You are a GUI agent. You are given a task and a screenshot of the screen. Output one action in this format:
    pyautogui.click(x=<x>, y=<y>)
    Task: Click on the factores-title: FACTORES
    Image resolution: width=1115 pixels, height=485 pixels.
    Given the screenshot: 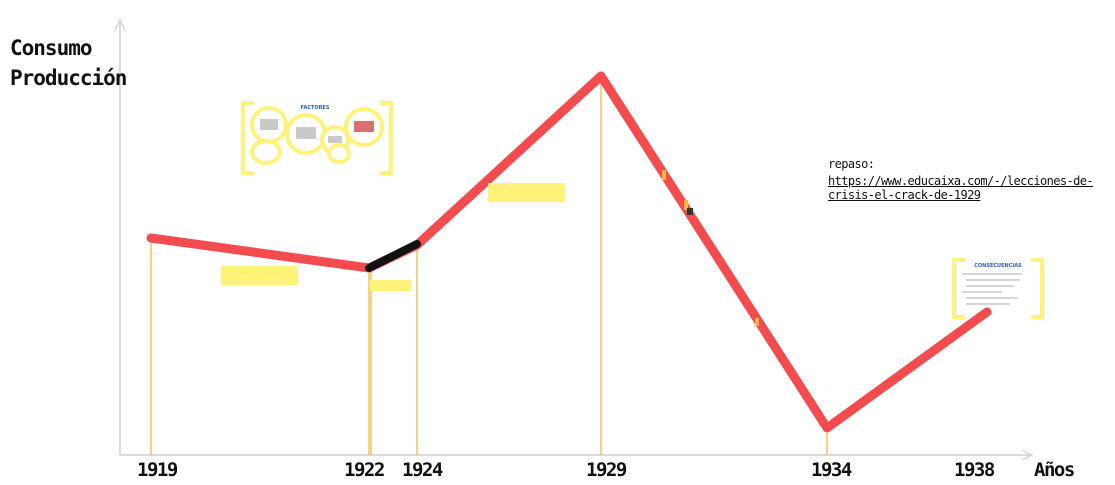 What is the action you would take?
    pyautogui.click(x=315, y=108)
    